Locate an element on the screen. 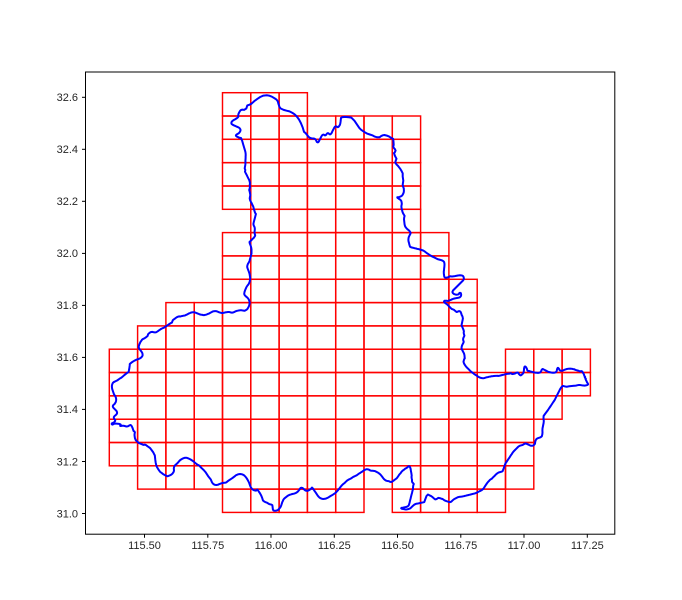 Image resolution: width=682 pixels, height=600 pixels. svg-text: 117.00 is located at coordinates (524, 546).